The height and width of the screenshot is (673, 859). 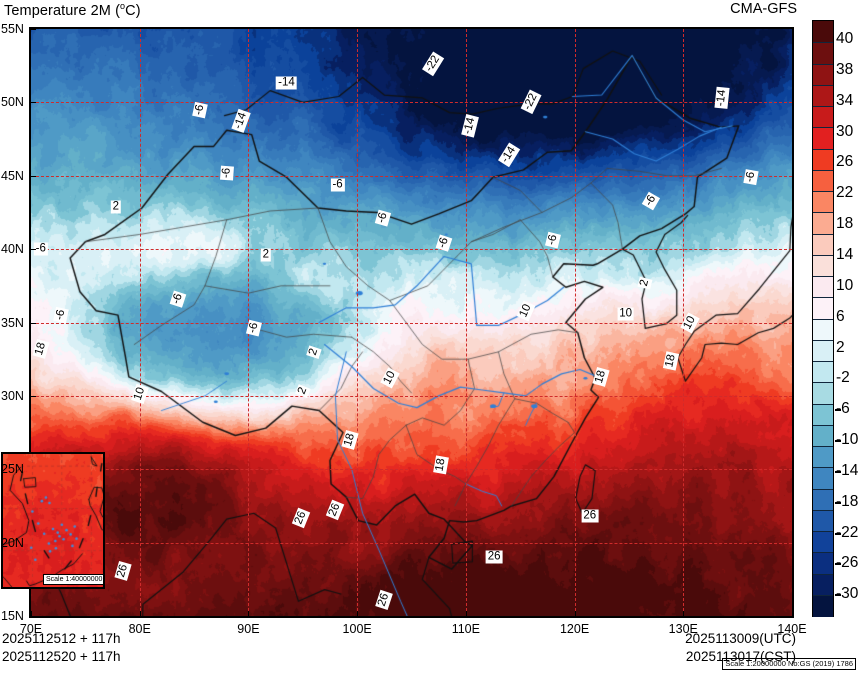 I want to click on lon-tick-label-100E: 100E, so click(x=357, y=629).